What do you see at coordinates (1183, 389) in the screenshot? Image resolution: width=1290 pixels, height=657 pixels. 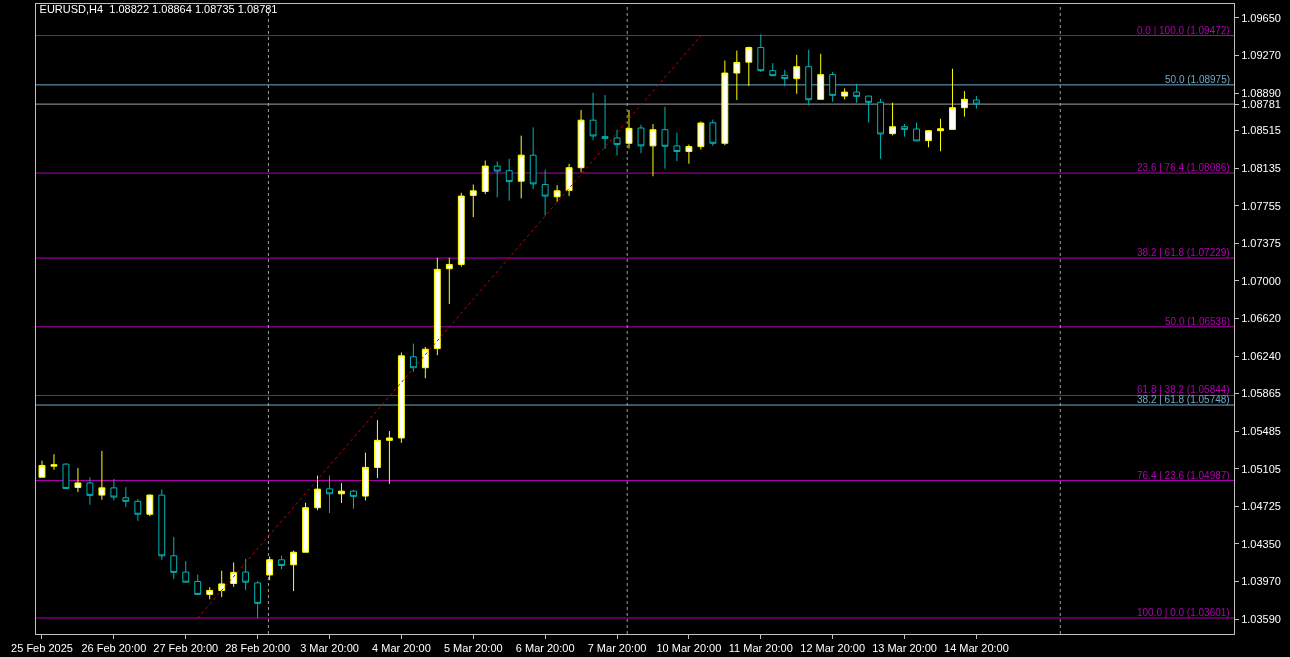 I see `ref-line-label: 61.8 | 38.2 (1.05844)` at bounding box center [1183, 389].